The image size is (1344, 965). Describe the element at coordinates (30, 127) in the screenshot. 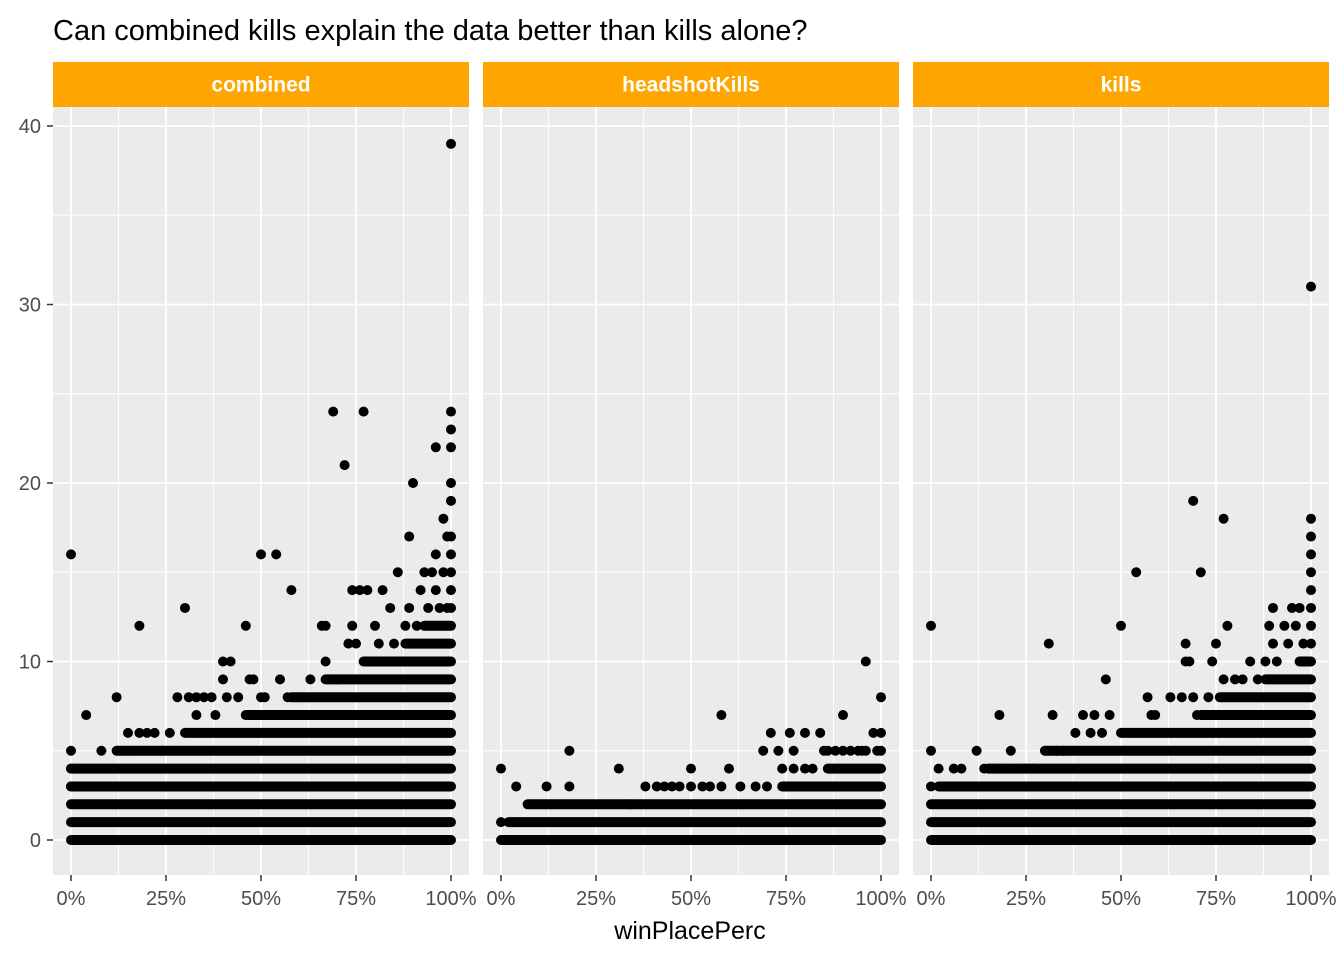

I see `y-tick-label: 40` at that location.